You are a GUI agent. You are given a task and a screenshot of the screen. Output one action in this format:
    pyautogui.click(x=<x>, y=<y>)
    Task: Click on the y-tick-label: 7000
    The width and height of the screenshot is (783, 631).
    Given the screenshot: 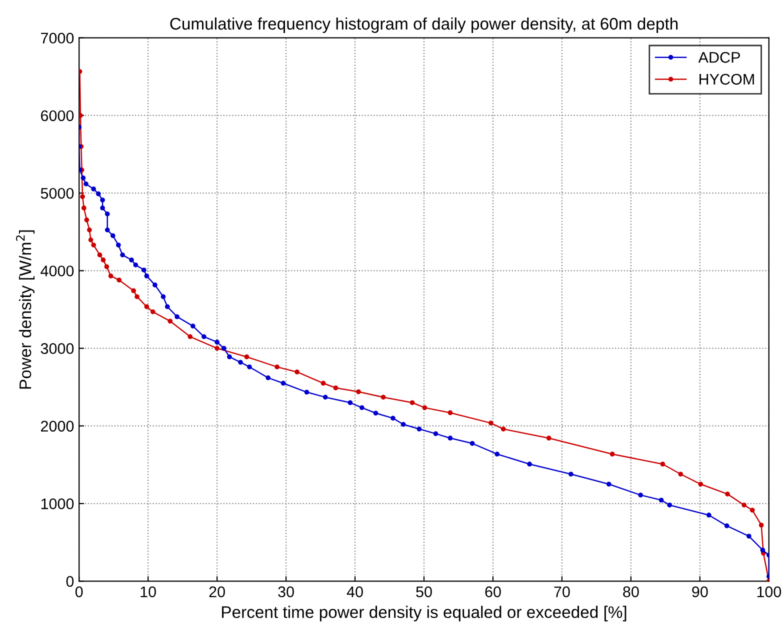 What is the action you would take?
    pyautogui.click(x=57, y=38)
    